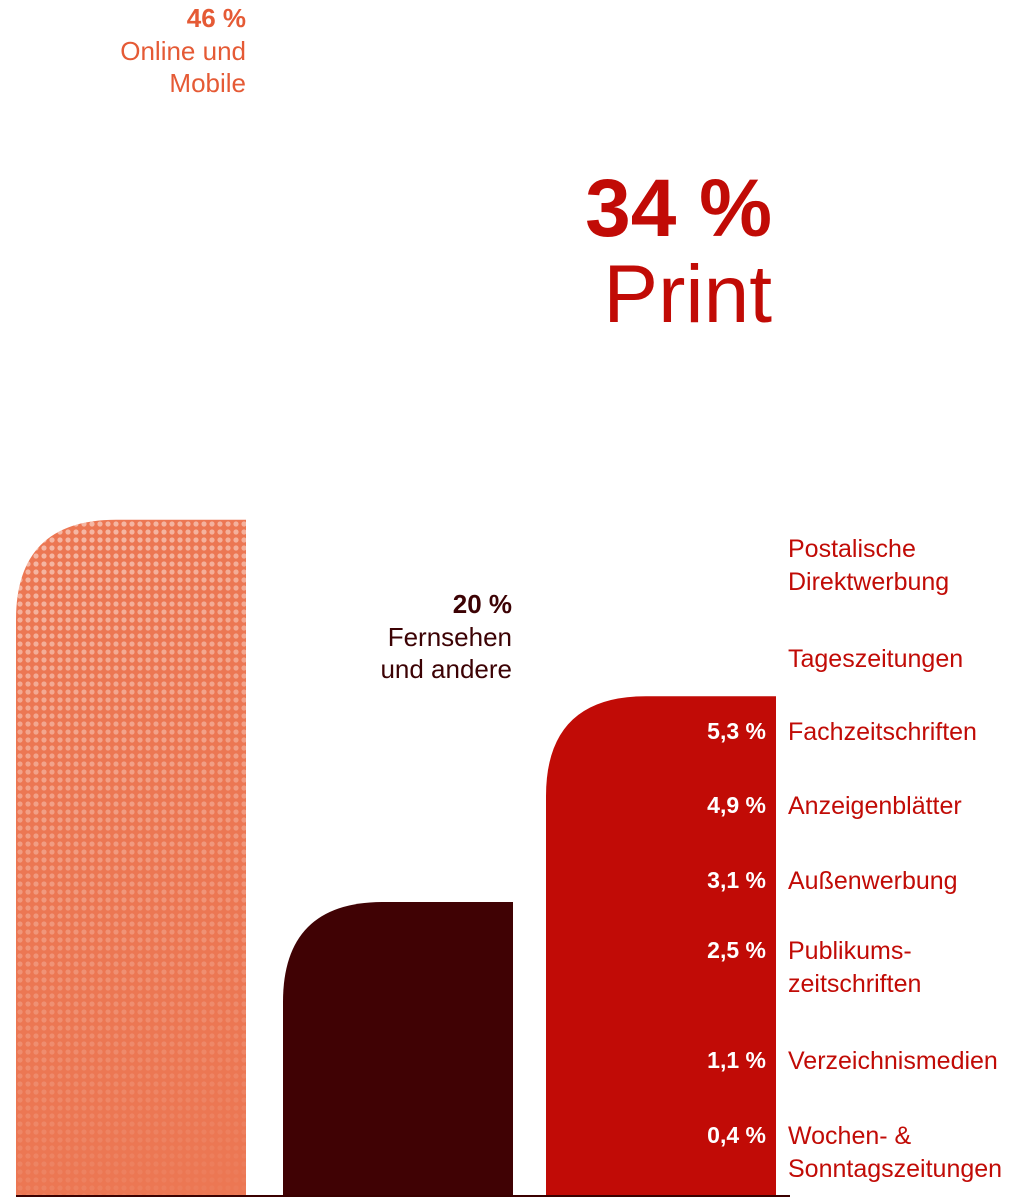 The width and height of the screenshot is (1024, 1201). What do you see at coordinates (852, 549) in the screenshot?
I see `print-breakdown-name-line: Postalische` at bounding box center [852, 549].